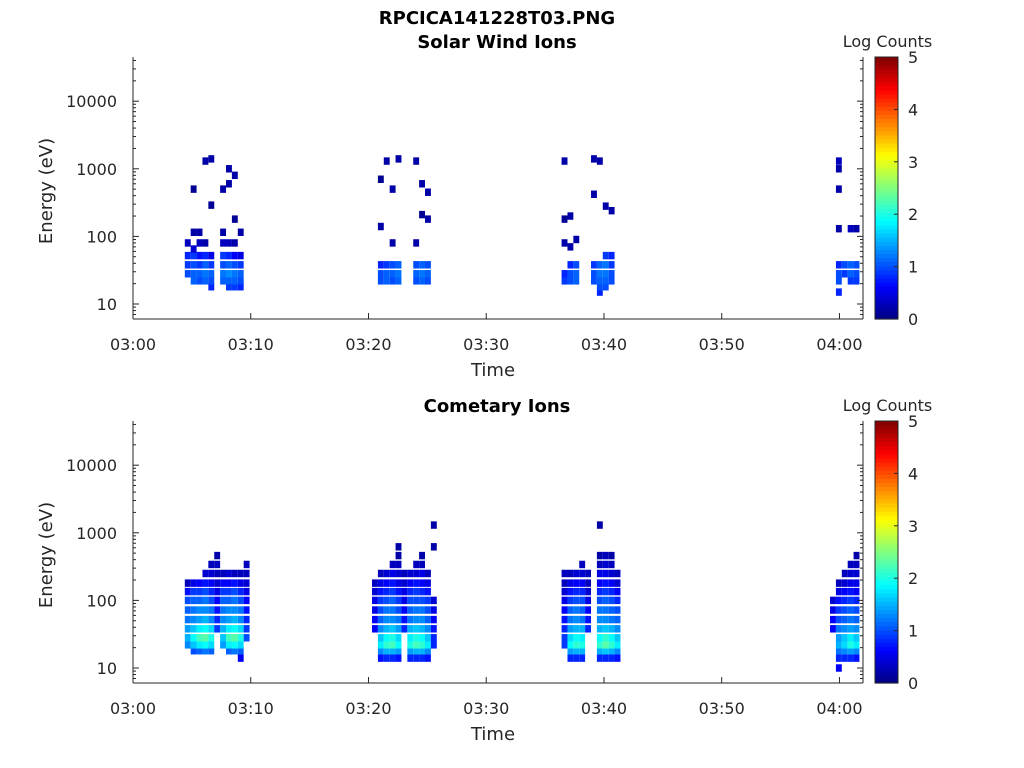  I want to click on x-tick-label: 03:40, so click(604, 344).